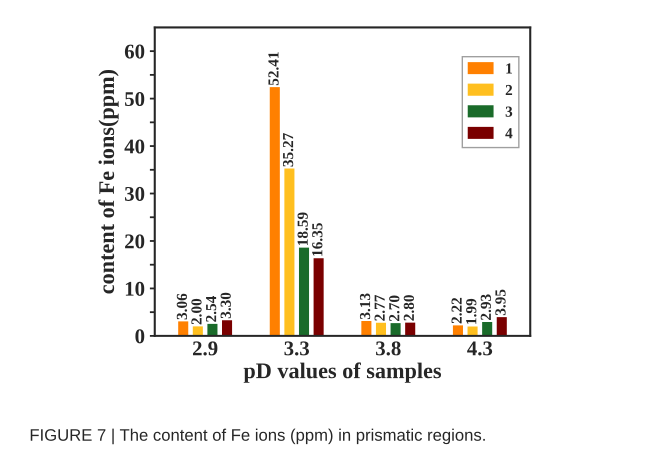 The width and height of the screenshot is (653, 457). I want to click on legend-label: 4, so click(508, 133).